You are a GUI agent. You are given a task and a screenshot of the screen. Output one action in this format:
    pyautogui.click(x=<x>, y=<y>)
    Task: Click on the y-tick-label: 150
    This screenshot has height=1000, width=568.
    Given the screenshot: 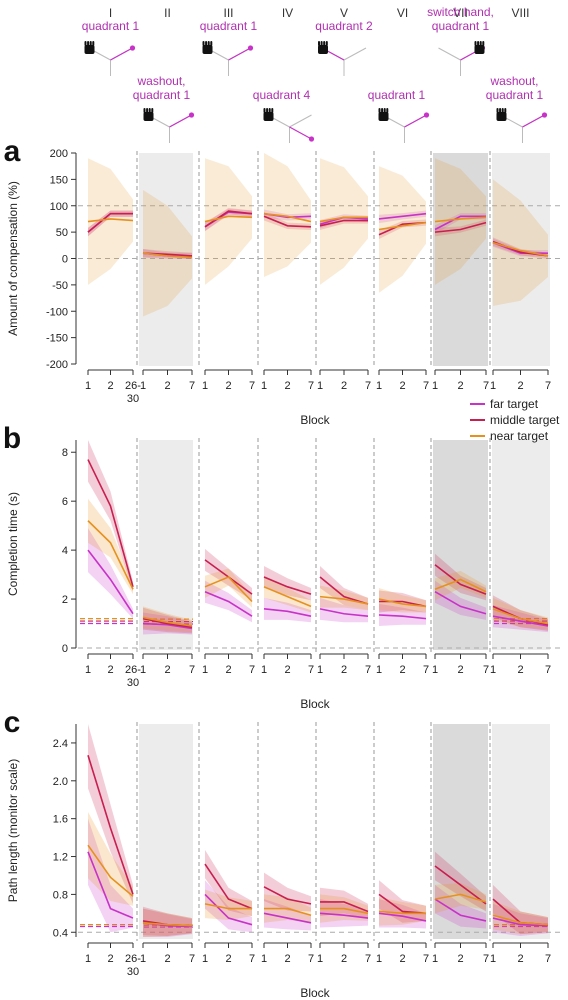 What is the action you would take?
    pyautogui.click(x=59, y=180)
    